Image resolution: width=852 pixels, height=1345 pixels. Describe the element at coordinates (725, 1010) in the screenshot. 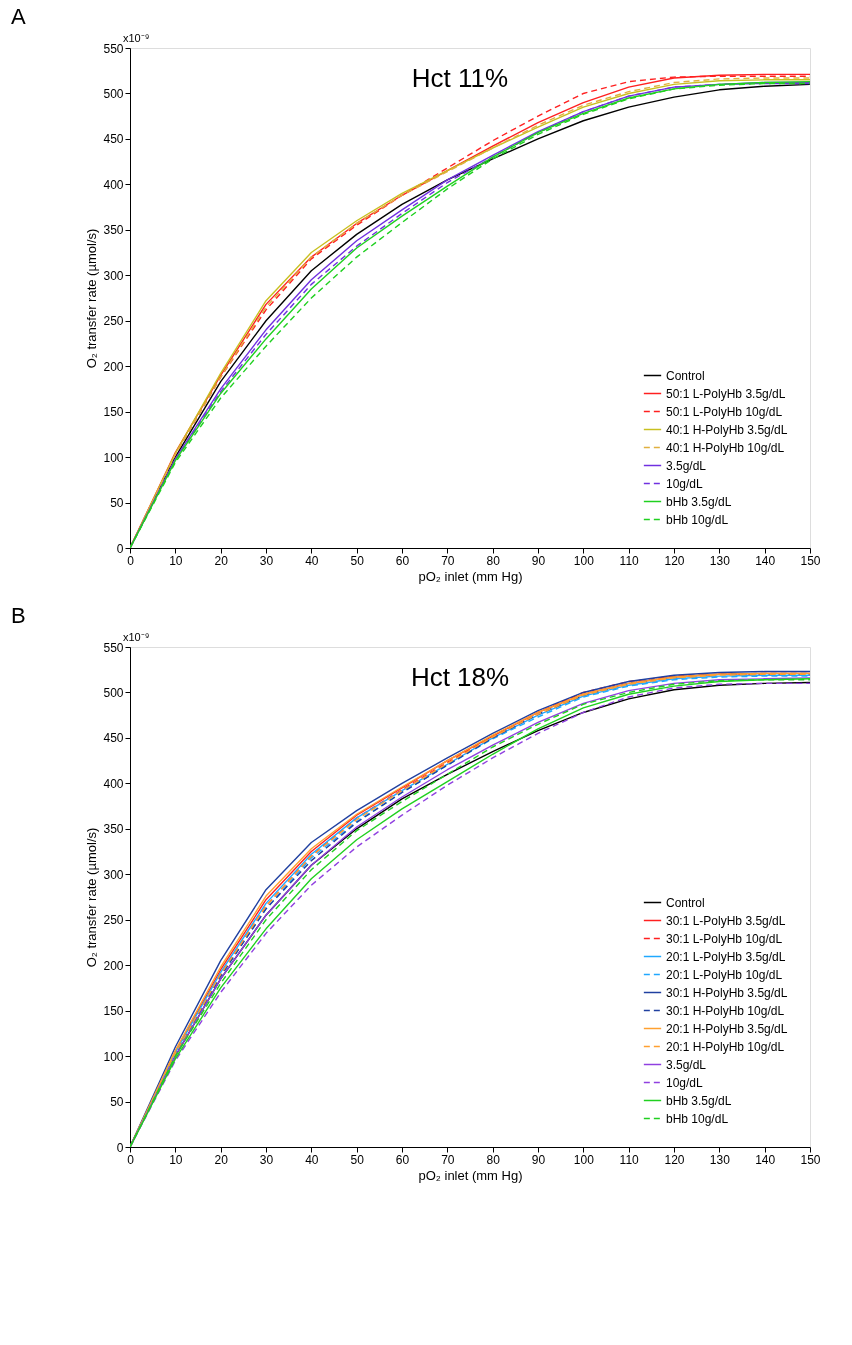

I see `legend-label: 30:1 H-PolyHb 10g/dL` at that location.